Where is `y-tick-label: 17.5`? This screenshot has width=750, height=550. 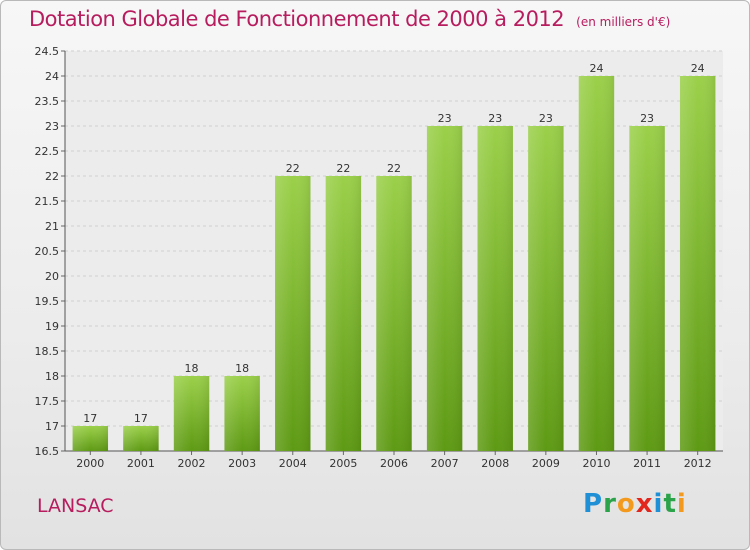
y-tick-label: 17.5 is located at coordinates (47, 401).